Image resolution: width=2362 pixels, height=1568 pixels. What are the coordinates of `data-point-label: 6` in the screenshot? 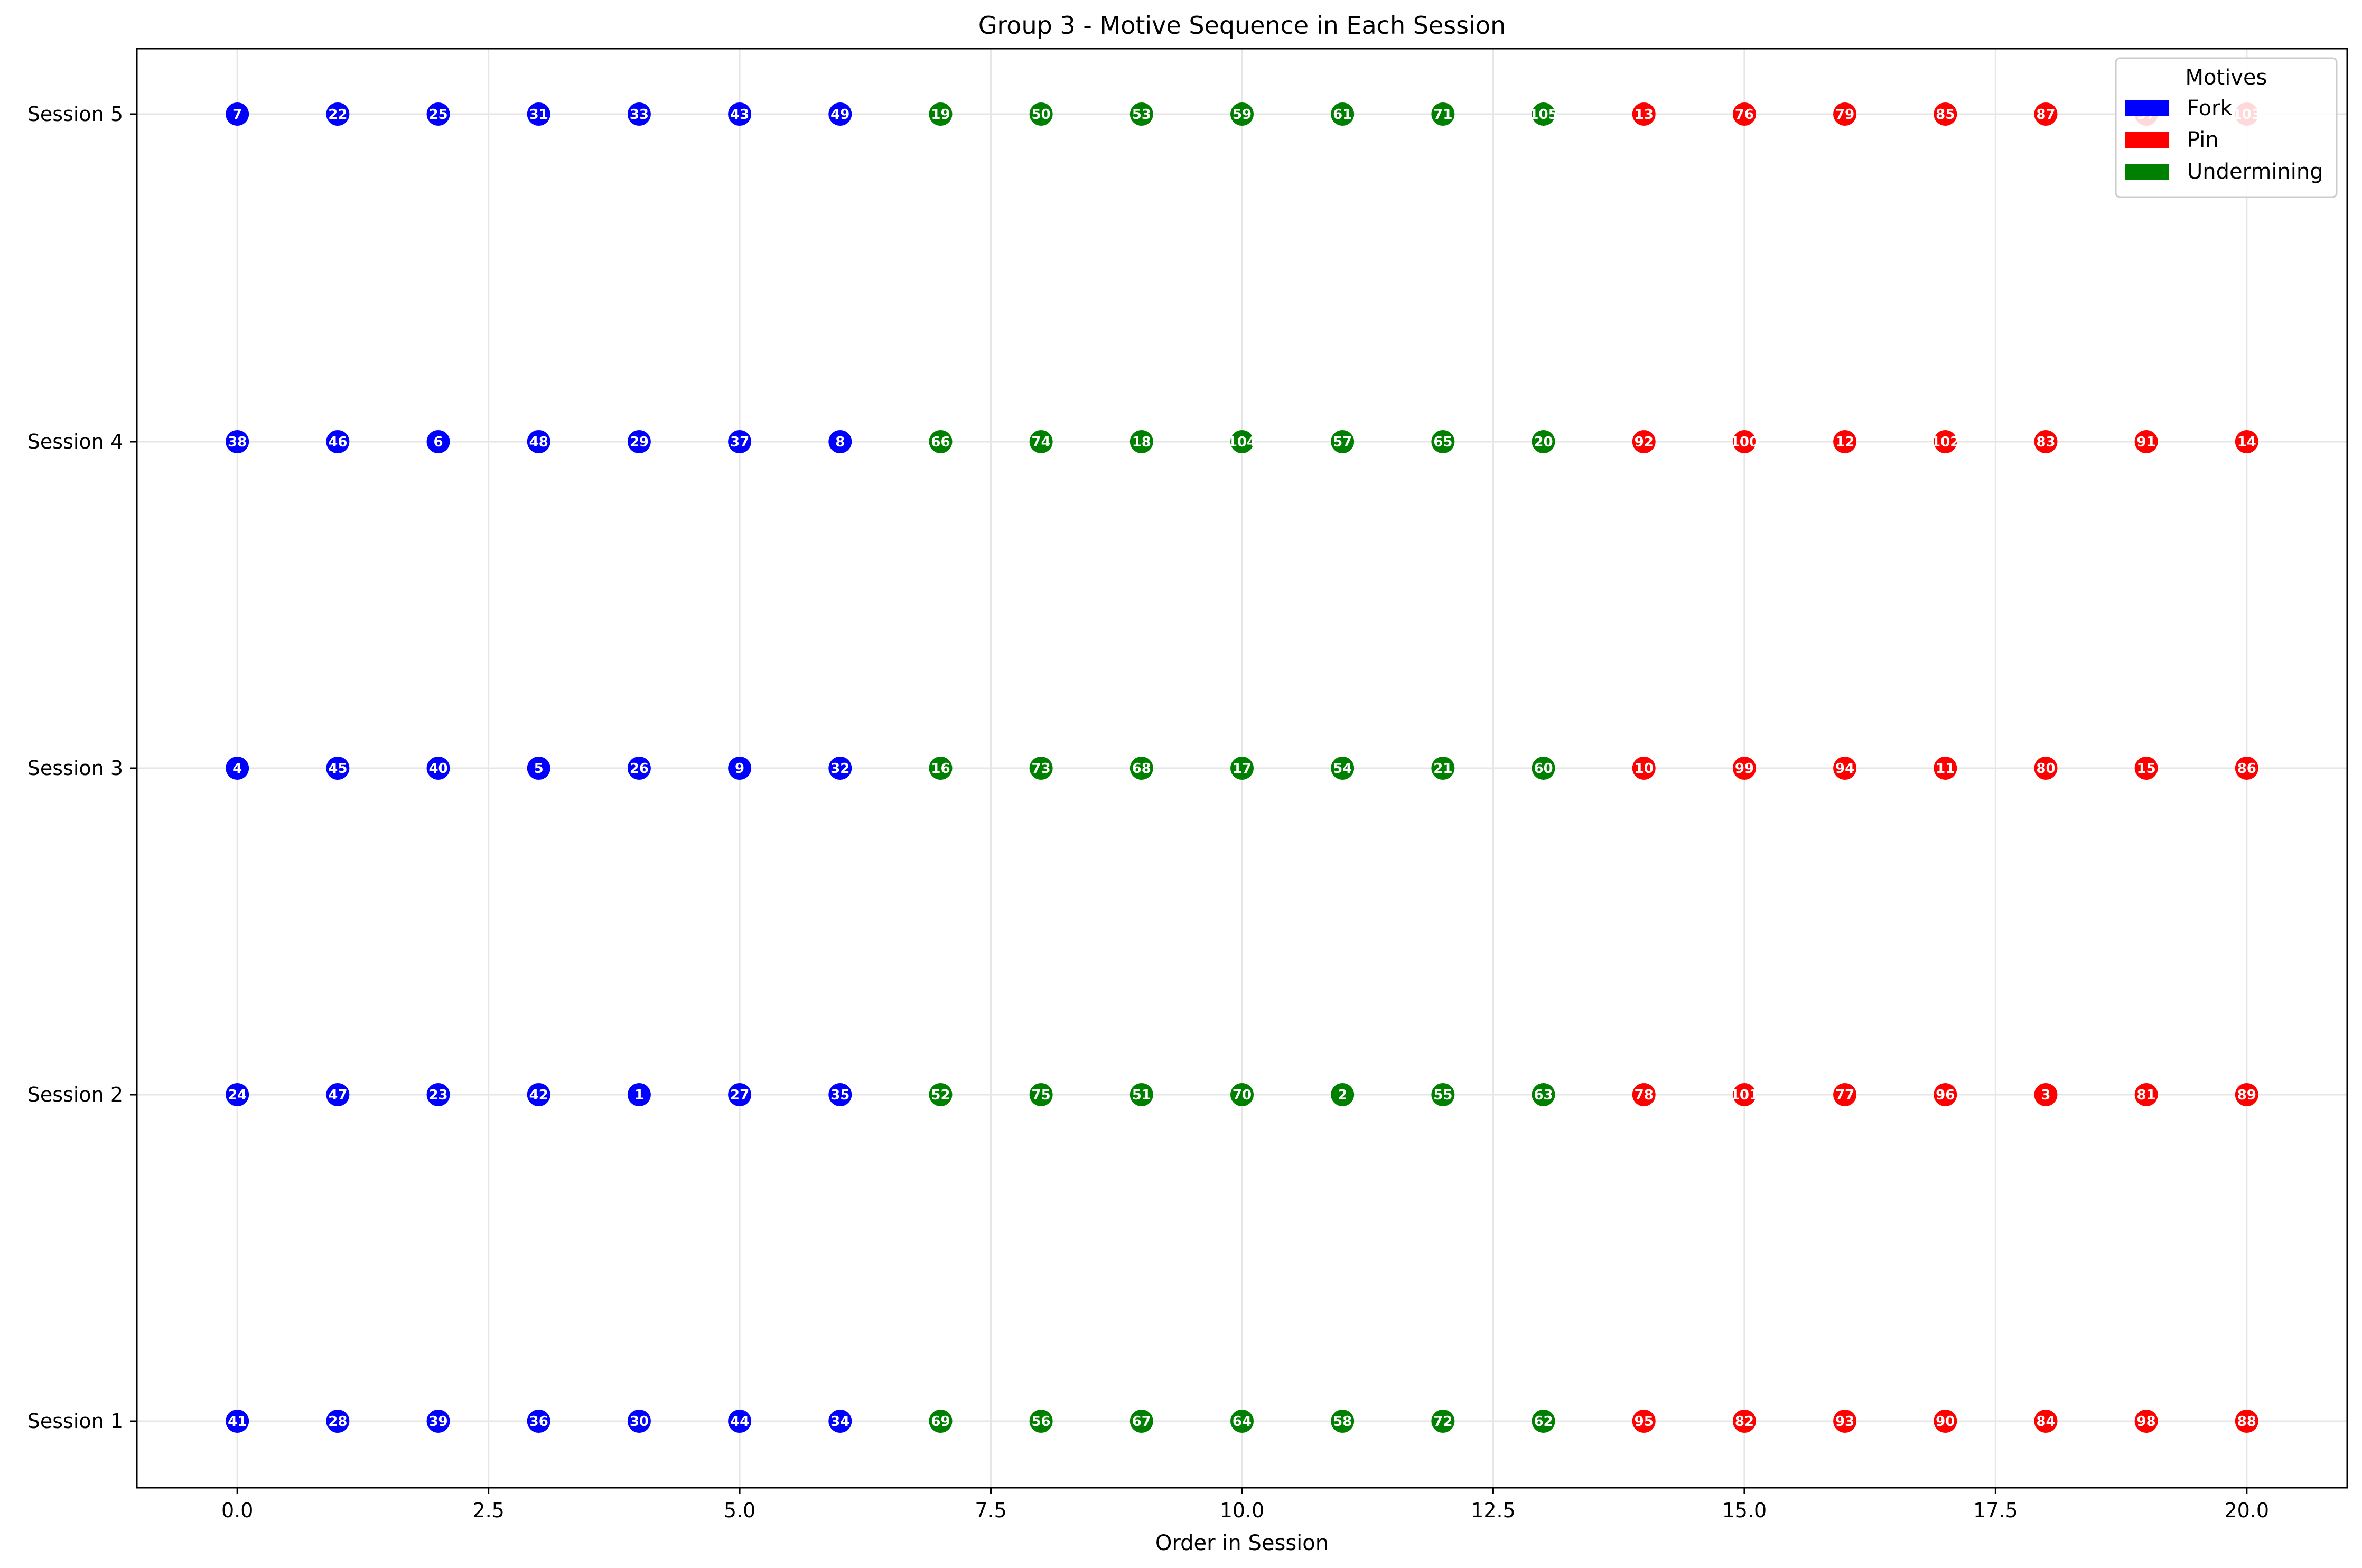 It's located at (438, 442).